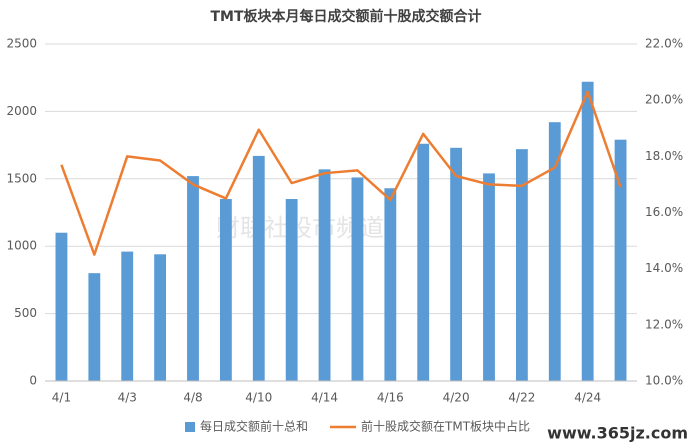 Image resolution: width=693 pixels, height=446 pixels. What do you see at coordinates (192, 398) in the screenshot?
I see `x-tick-label: 4/8` at bounding box center [192, 398].